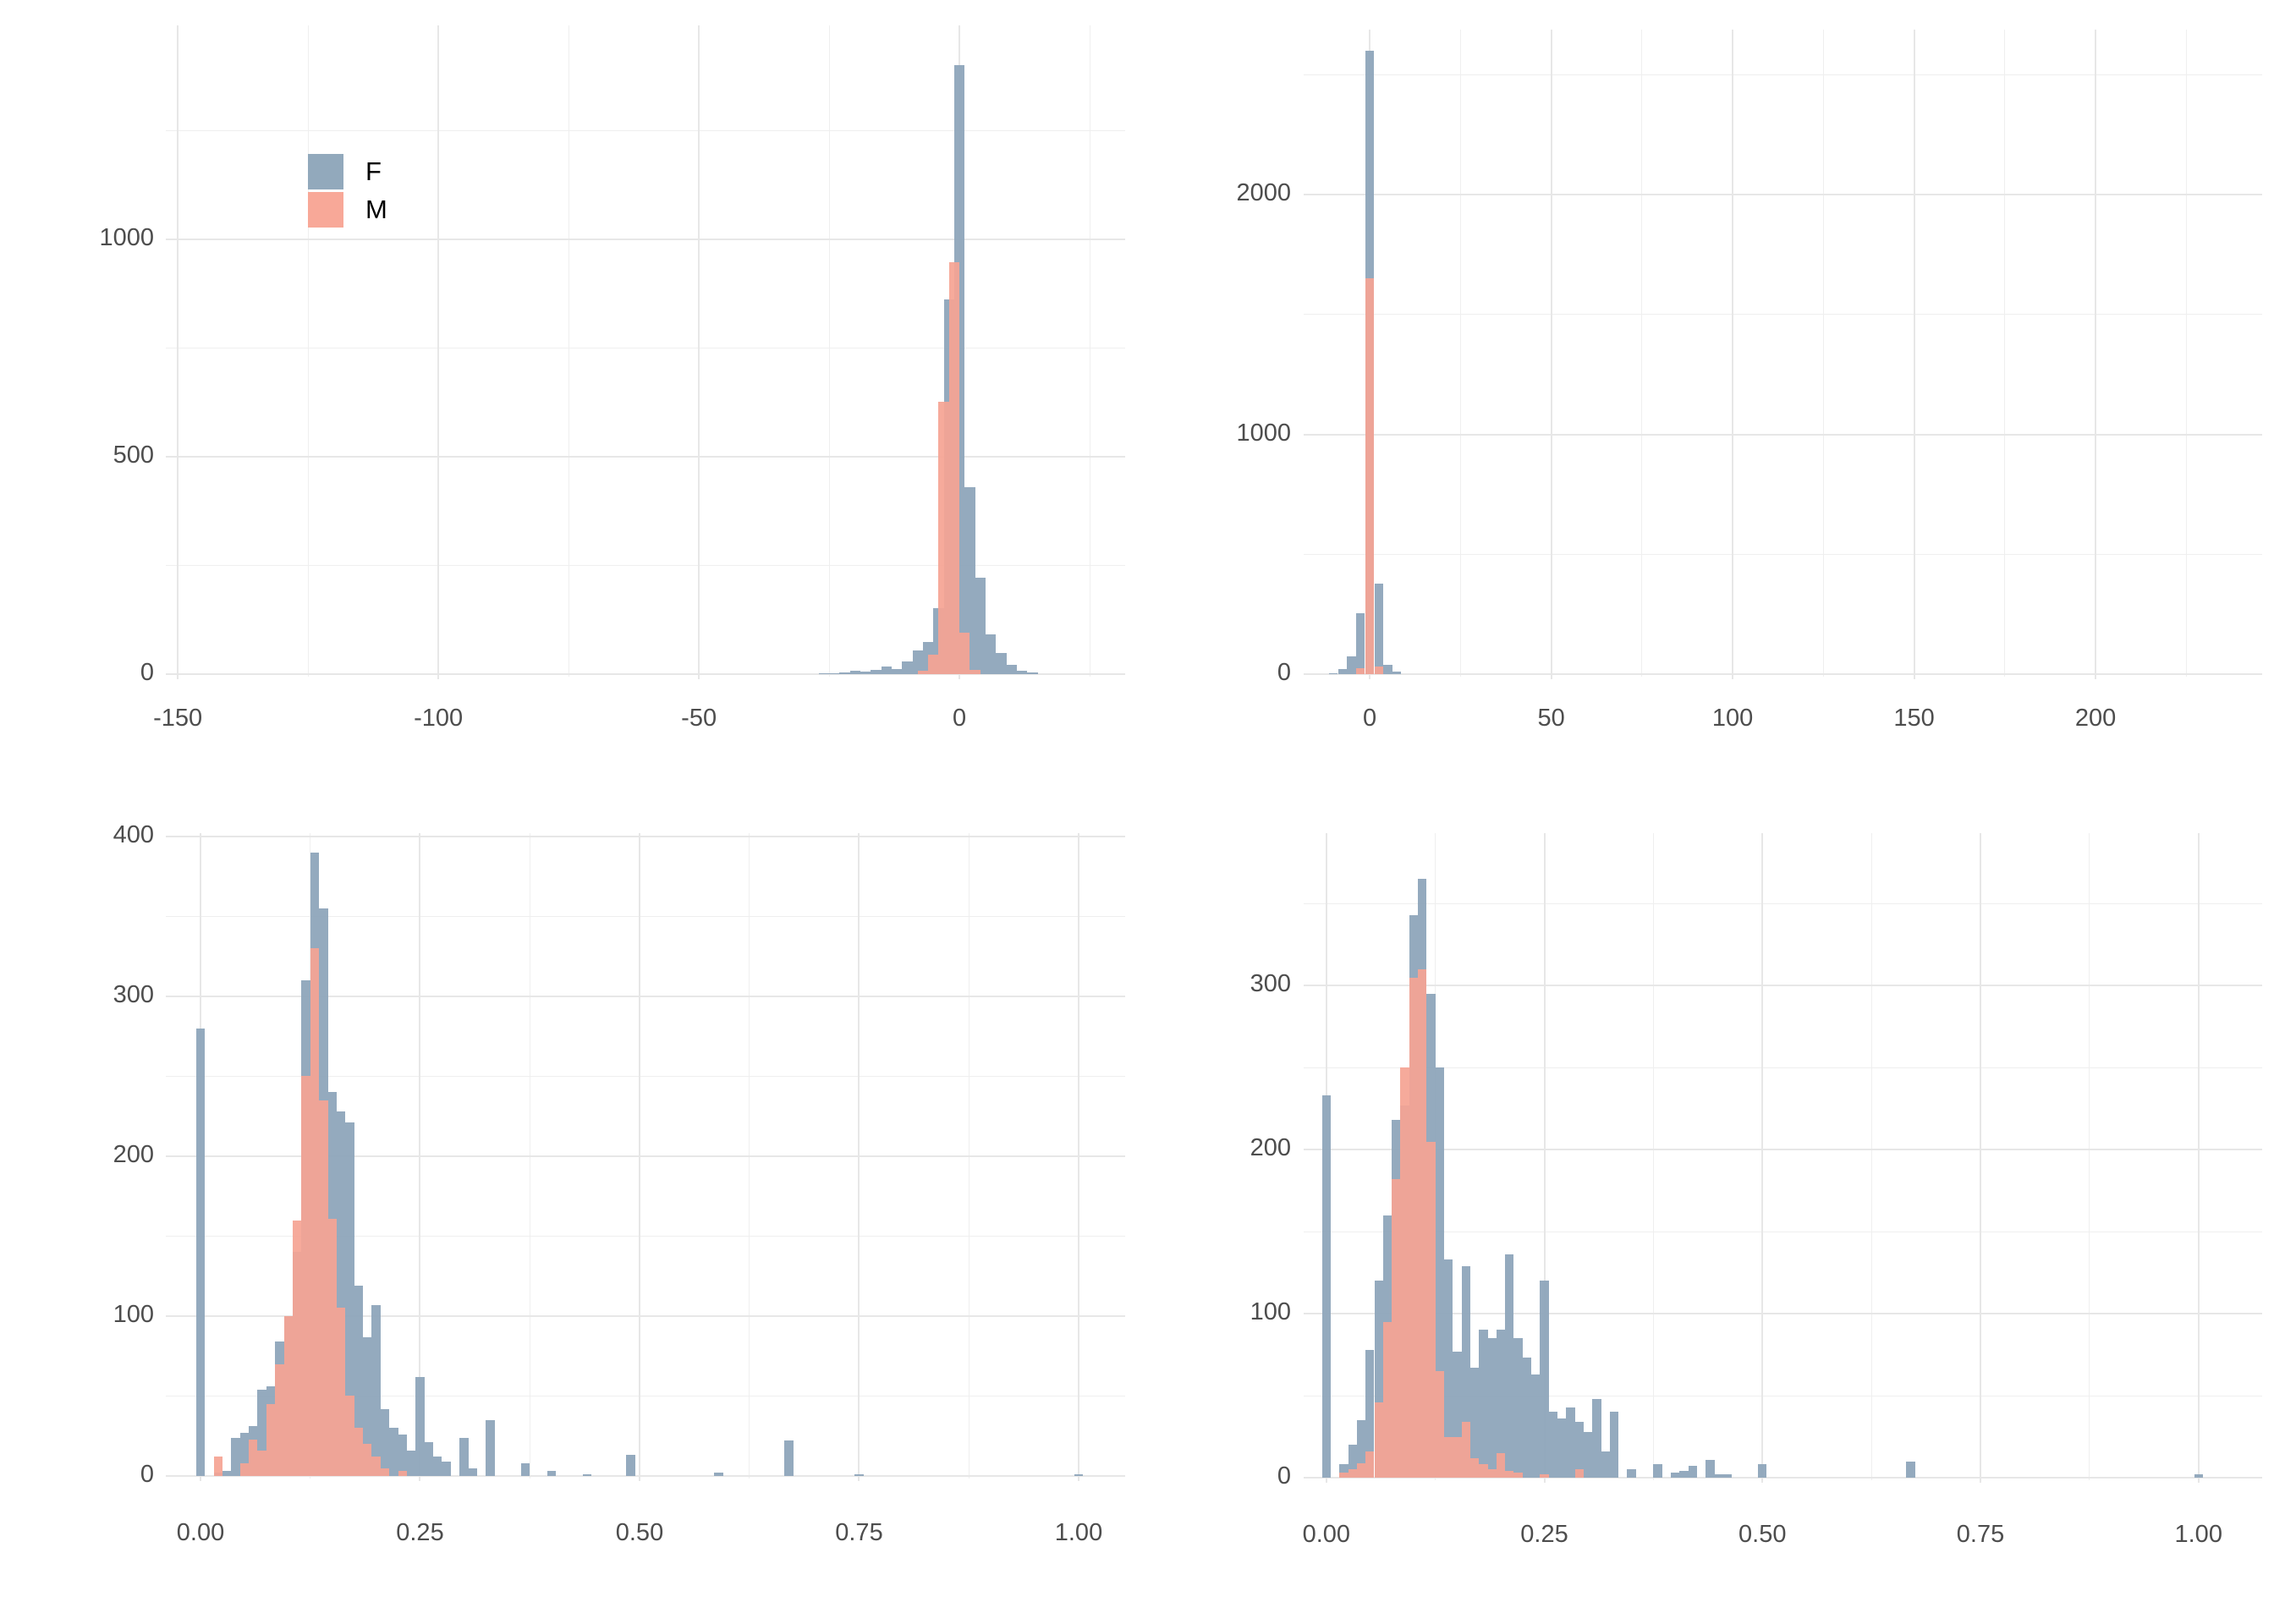 This screenshot has width=2274, height=1624. Describe the element at coordinates (376, 210) in the screenshot. I see `legend-label-m: M` at that location.